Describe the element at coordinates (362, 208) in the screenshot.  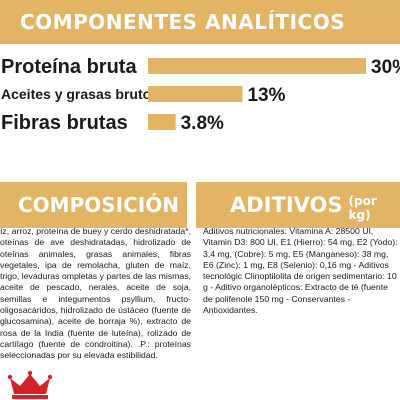
I see `additives-unit: (por kg)` at that location.